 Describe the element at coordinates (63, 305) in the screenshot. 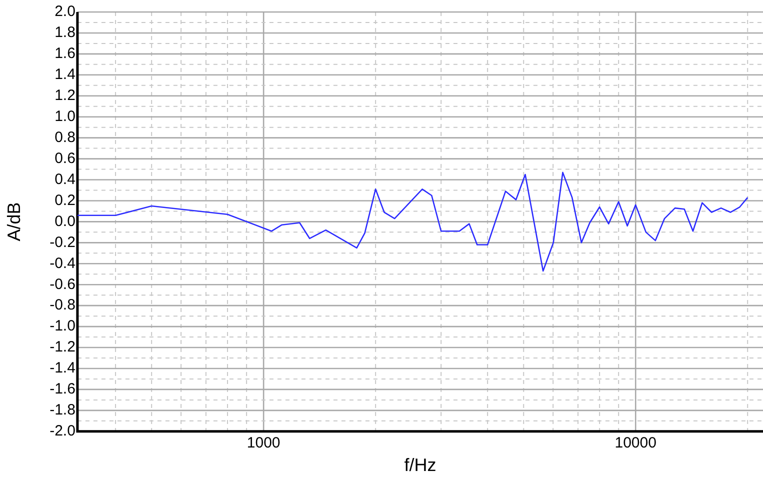

I see `y-tick-label: -0.8` at that location.